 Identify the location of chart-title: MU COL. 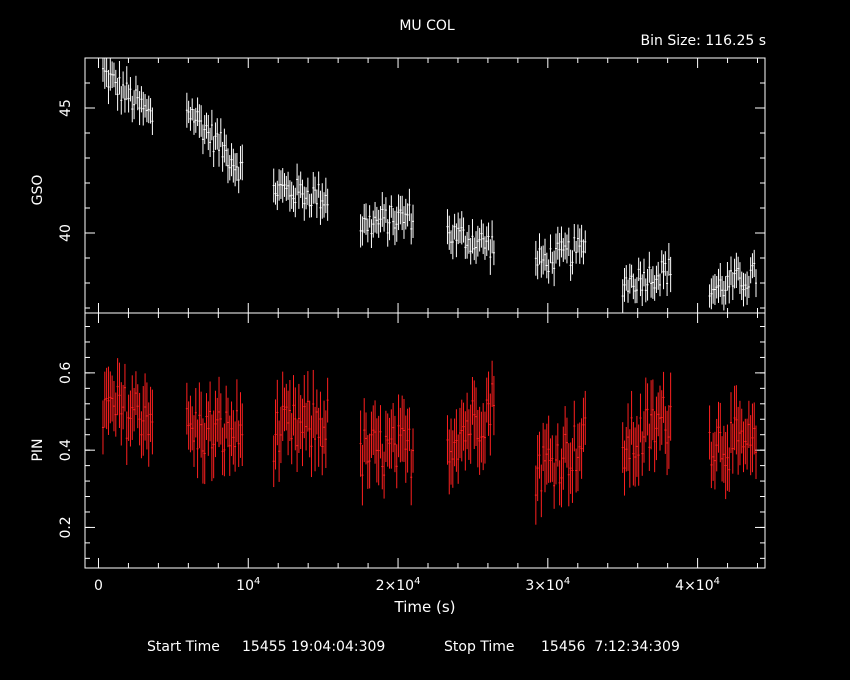
(427, 26).